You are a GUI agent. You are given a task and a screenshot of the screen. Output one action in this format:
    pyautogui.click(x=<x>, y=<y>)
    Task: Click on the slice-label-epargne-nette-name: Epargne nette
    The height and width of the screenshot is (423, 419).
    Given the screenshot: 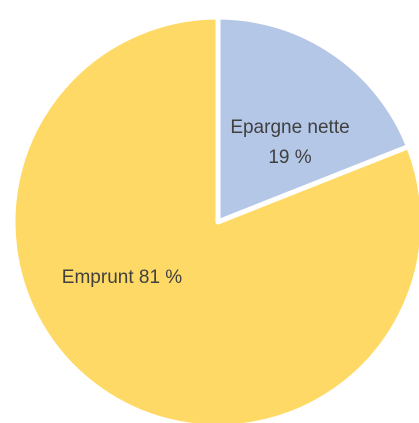 What is the action you would take?
    pyautogui.click(x=289, y=127)
    